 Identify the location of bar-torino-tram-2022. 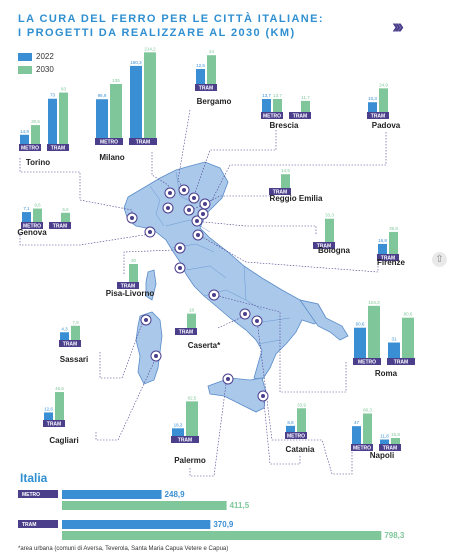
(52, 121).